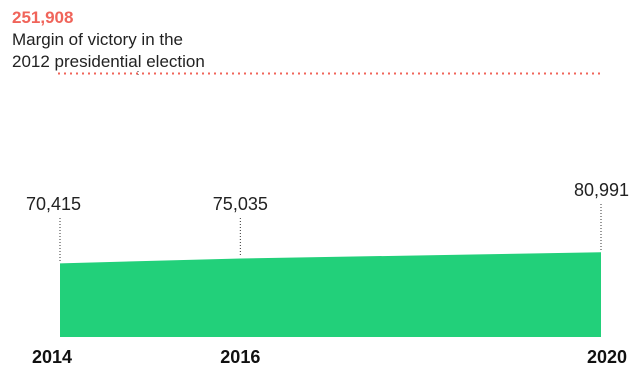 The width and height of the screenshot is (639, 366). Describe the element at coordinates (607, 356) in the screenshot. I see `x-tick-label: 2020` at that location.